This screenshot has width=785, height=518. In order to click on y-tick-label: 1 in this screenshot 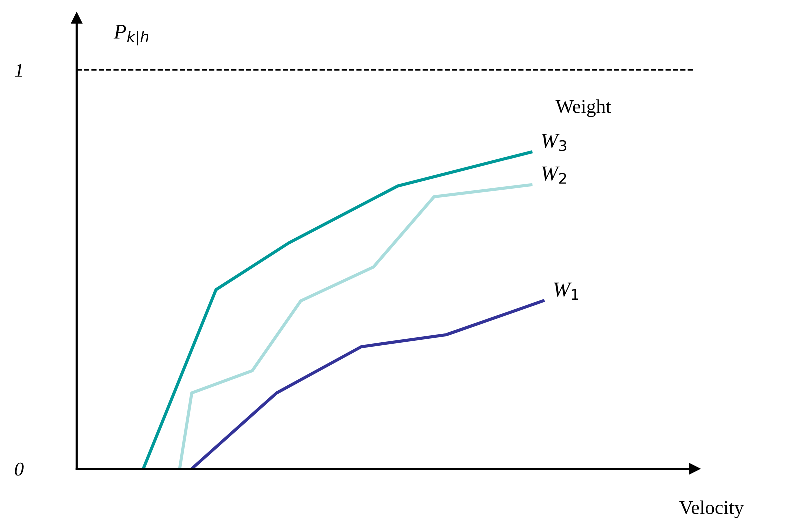, I will do `click(18, 70)`.